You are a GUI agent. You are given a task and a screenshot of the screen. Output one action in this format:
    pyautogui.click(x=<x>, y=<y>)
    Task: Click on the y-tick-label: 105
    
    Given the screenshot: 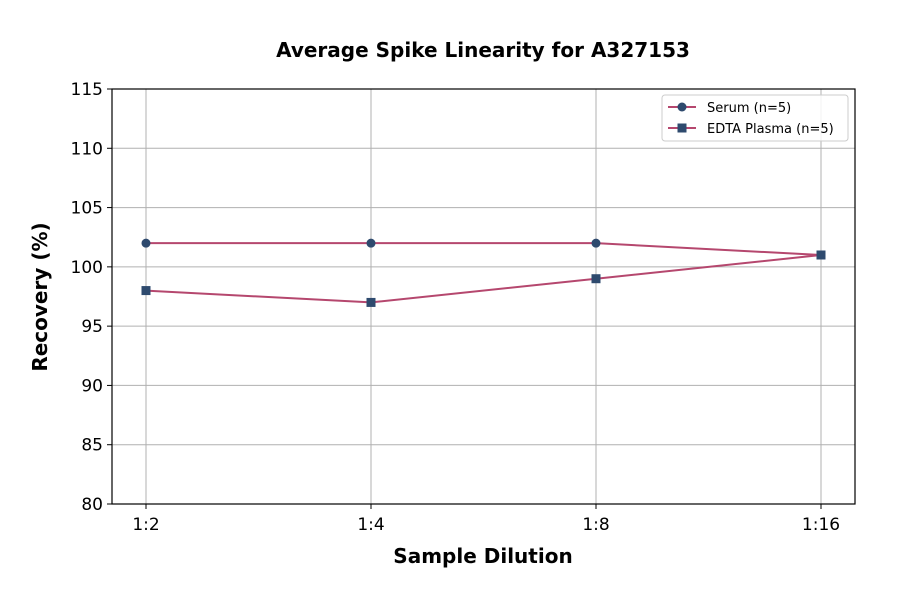 What is the action you would take?
    pyautogui.click(x=87, y=209)
    